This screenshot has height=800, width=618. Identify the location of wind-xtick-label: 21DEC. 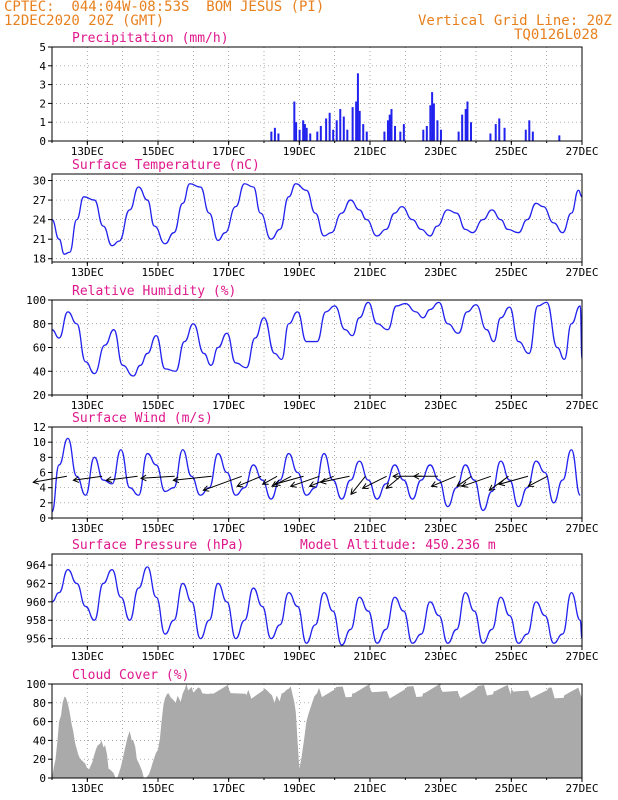
(369, 528).